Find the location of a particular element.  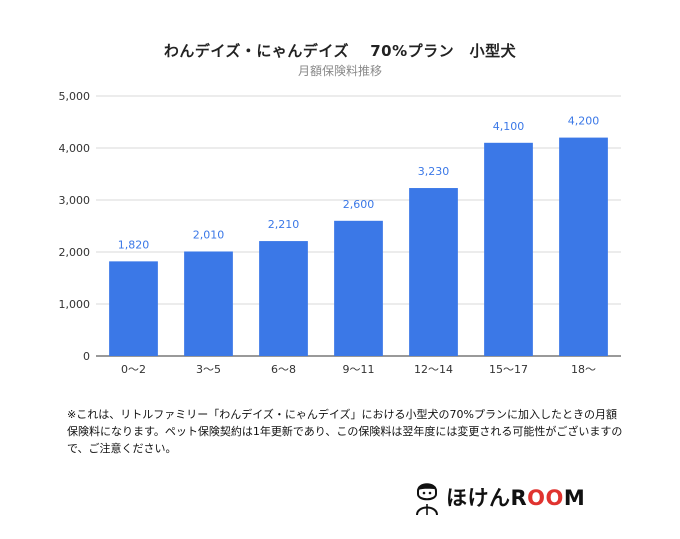

data-label: 4,200 is located at coordinates (584, 121).